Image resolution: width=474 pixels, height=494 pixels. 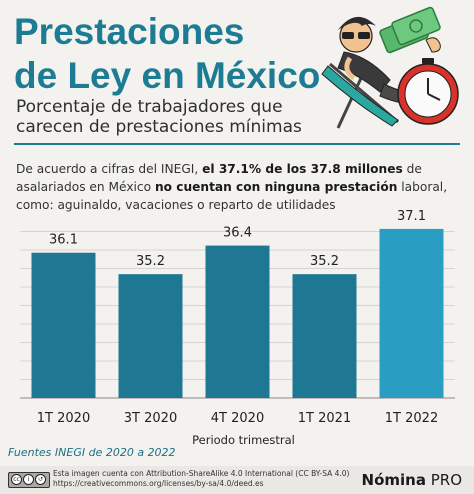 I want to click on x-tick-label: 4T 2020, so click(x=237, y=418).